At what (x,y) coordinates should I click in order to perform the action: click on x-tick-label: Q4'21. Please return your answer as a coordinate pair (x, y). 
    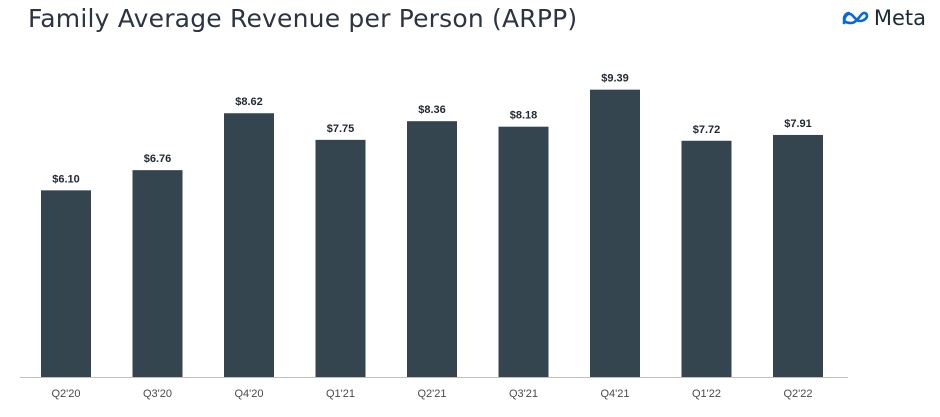
    Looking at the image, I should click on (614, 394).